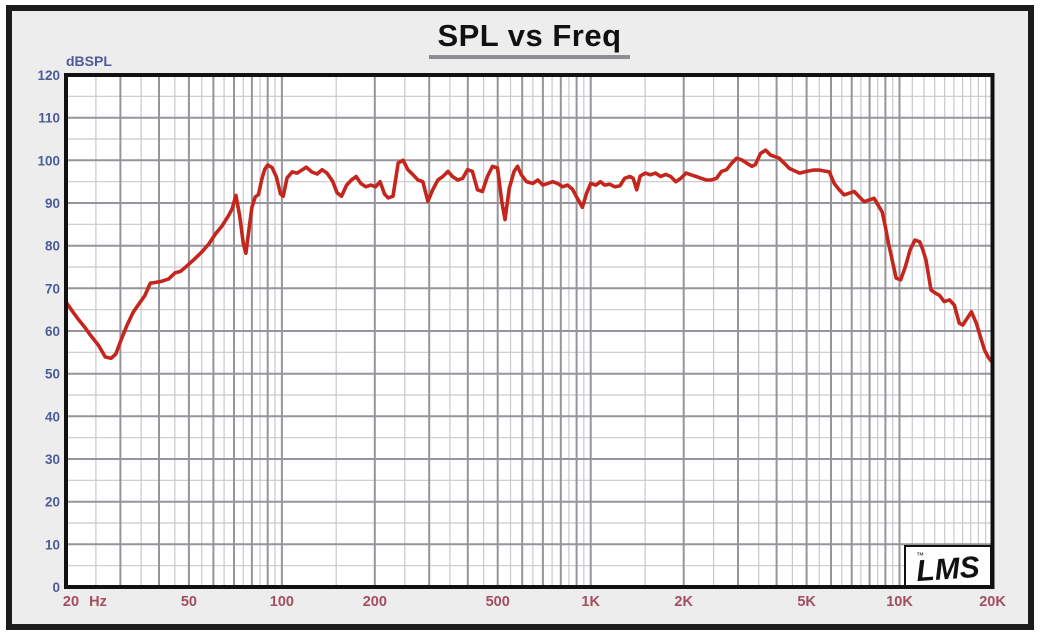 The image size is (1040, 636). Describe the element at coordinates (89, 61) in the screenshot. I see `y-axis-title: dBSPL` at that location.